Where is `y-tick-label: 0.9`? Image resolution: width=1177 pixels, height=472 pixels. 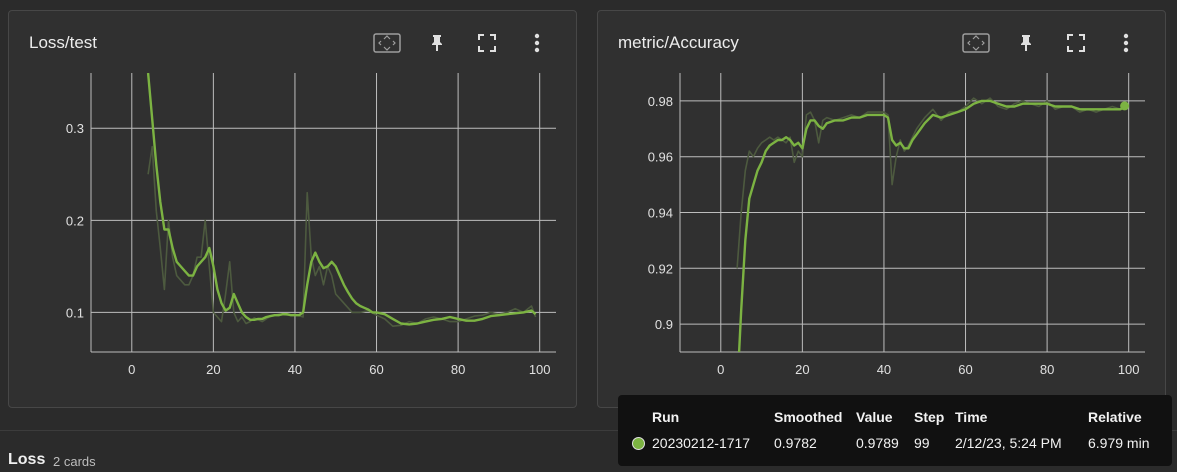 y-tick-label: 0.9 is located at coordinates (664, 324).